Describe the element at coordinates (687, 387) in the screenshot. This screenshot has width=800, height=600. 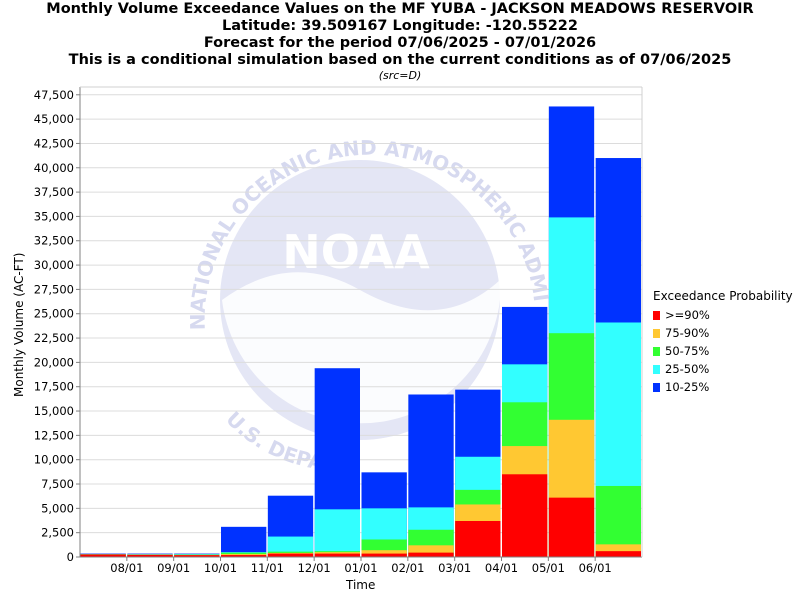
I see `legend-label: 10-25%` at that location.